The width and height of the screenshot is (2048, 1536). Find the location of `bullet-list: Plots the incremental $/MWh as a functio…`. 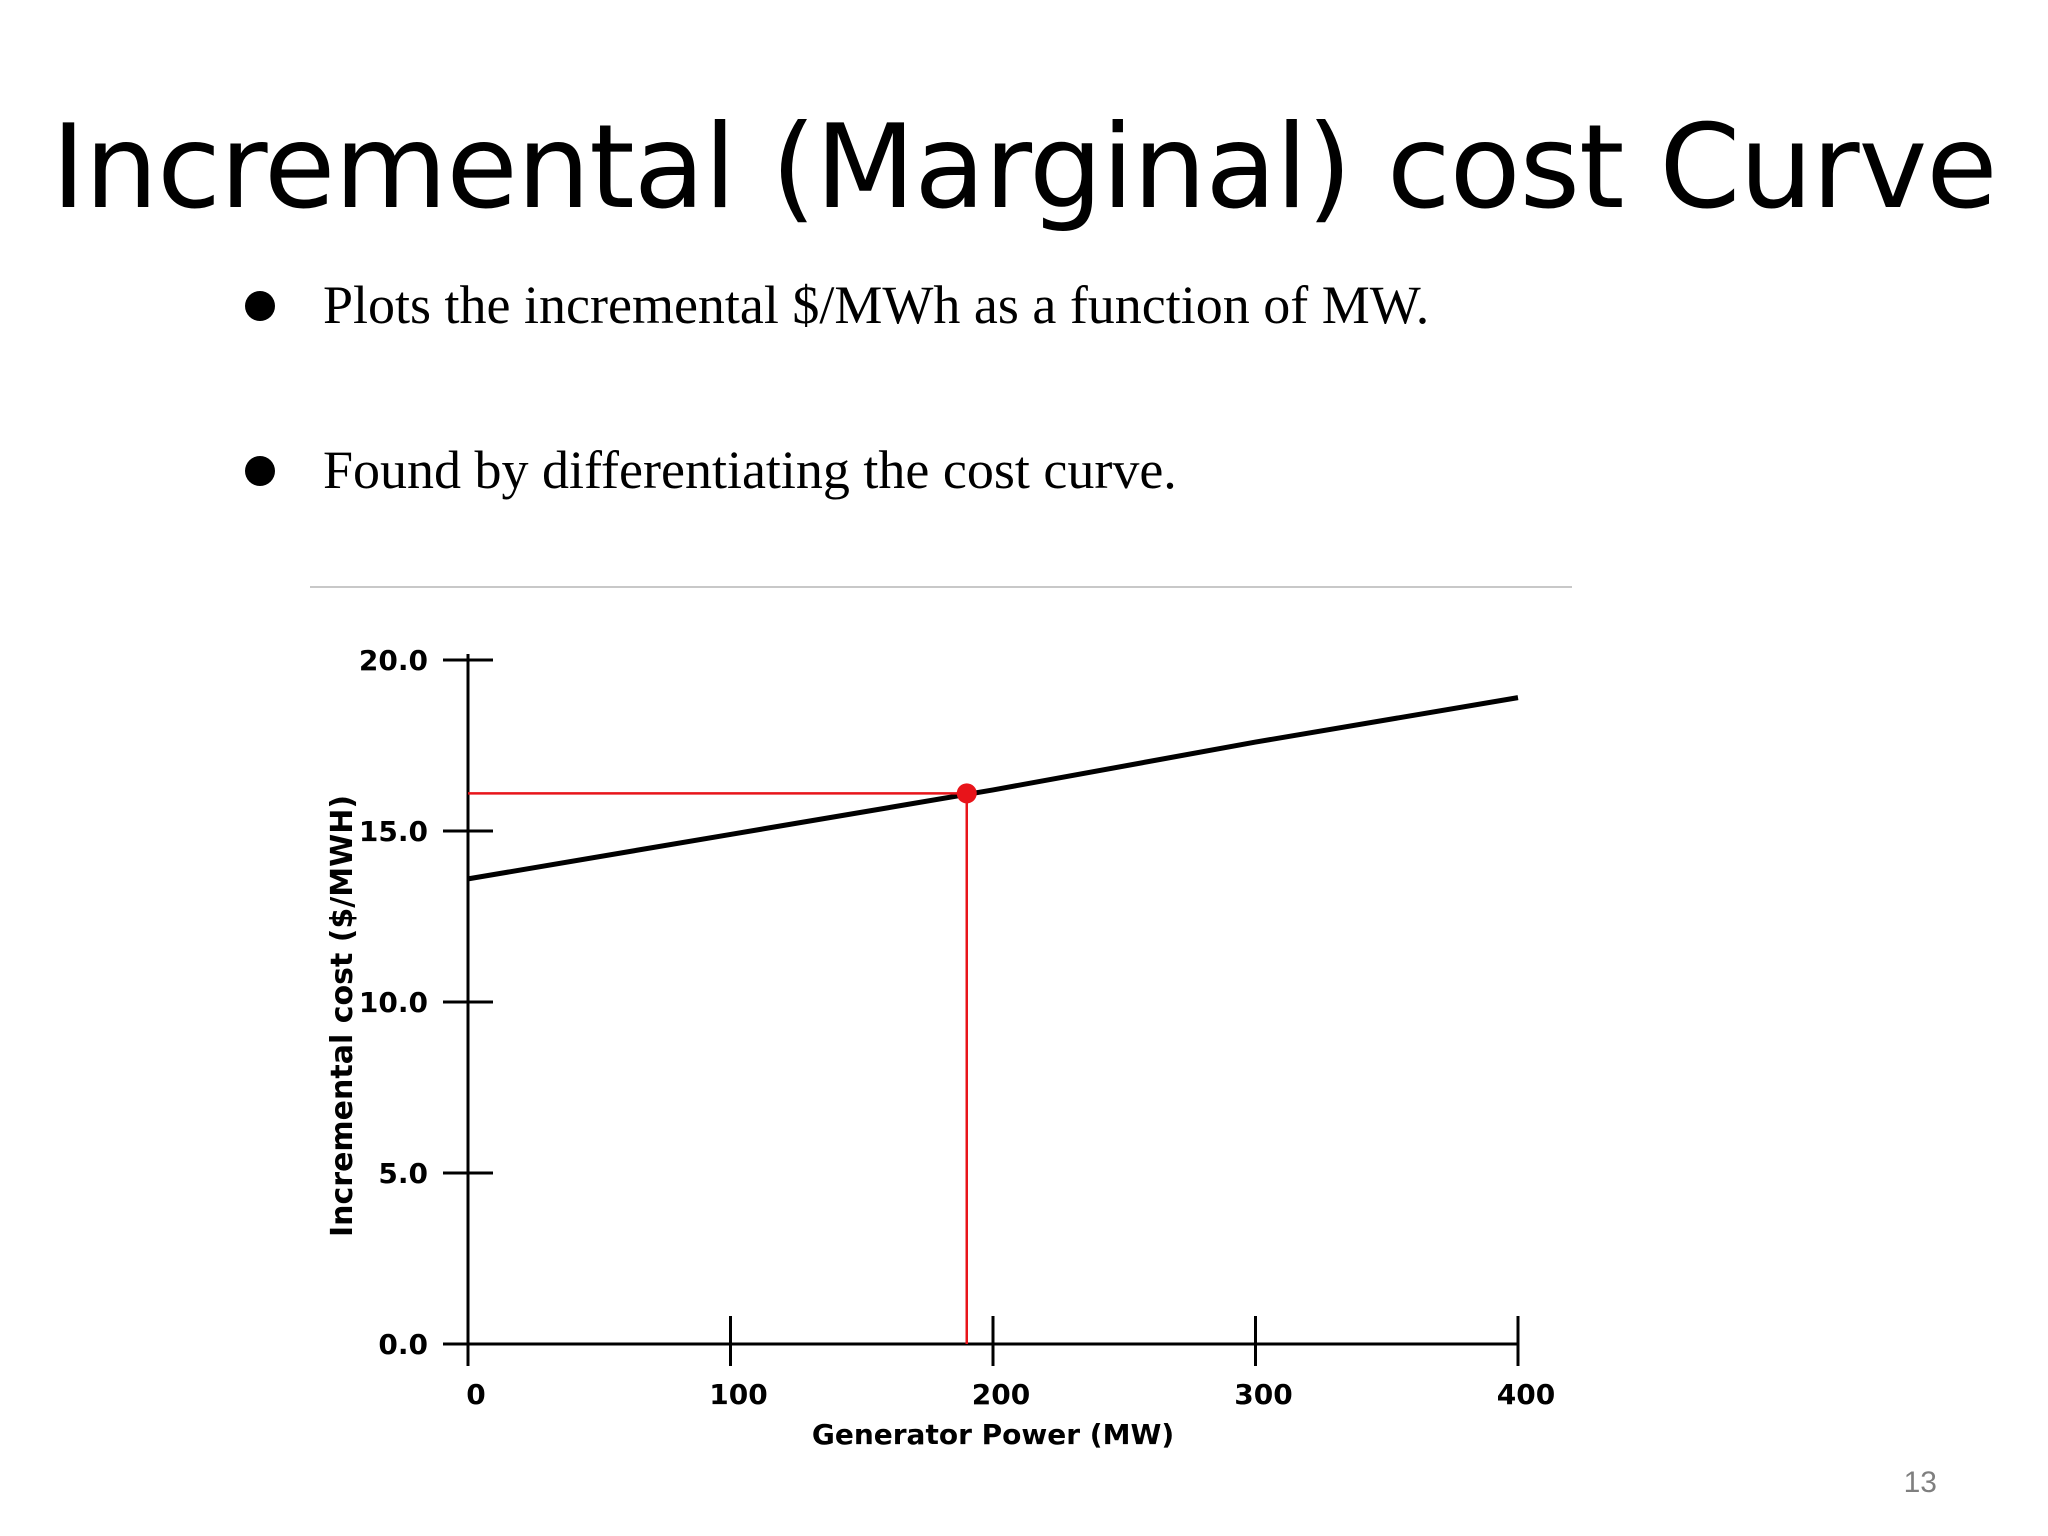

bullet-list: Plots the incremental $/MWh as a functio… is located at coordinates (837, 387).